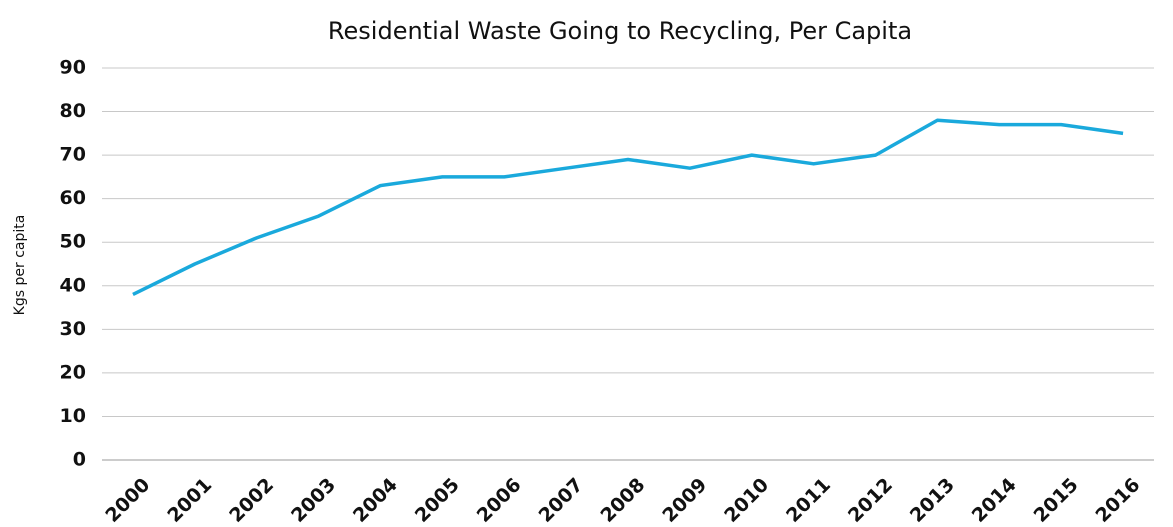  Describe the element at coordinates (73, 242) in the screenshot. I see `y-tick-label: 50` at that location.